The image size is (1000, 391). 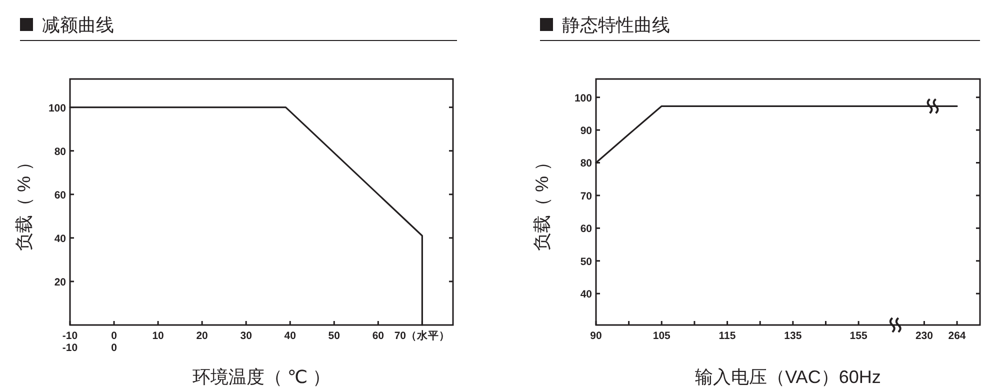 What do you see at coordinates (378, 336) in the screenshot?
I see `x-tick-label: 60` at bounding box center [378, 336].